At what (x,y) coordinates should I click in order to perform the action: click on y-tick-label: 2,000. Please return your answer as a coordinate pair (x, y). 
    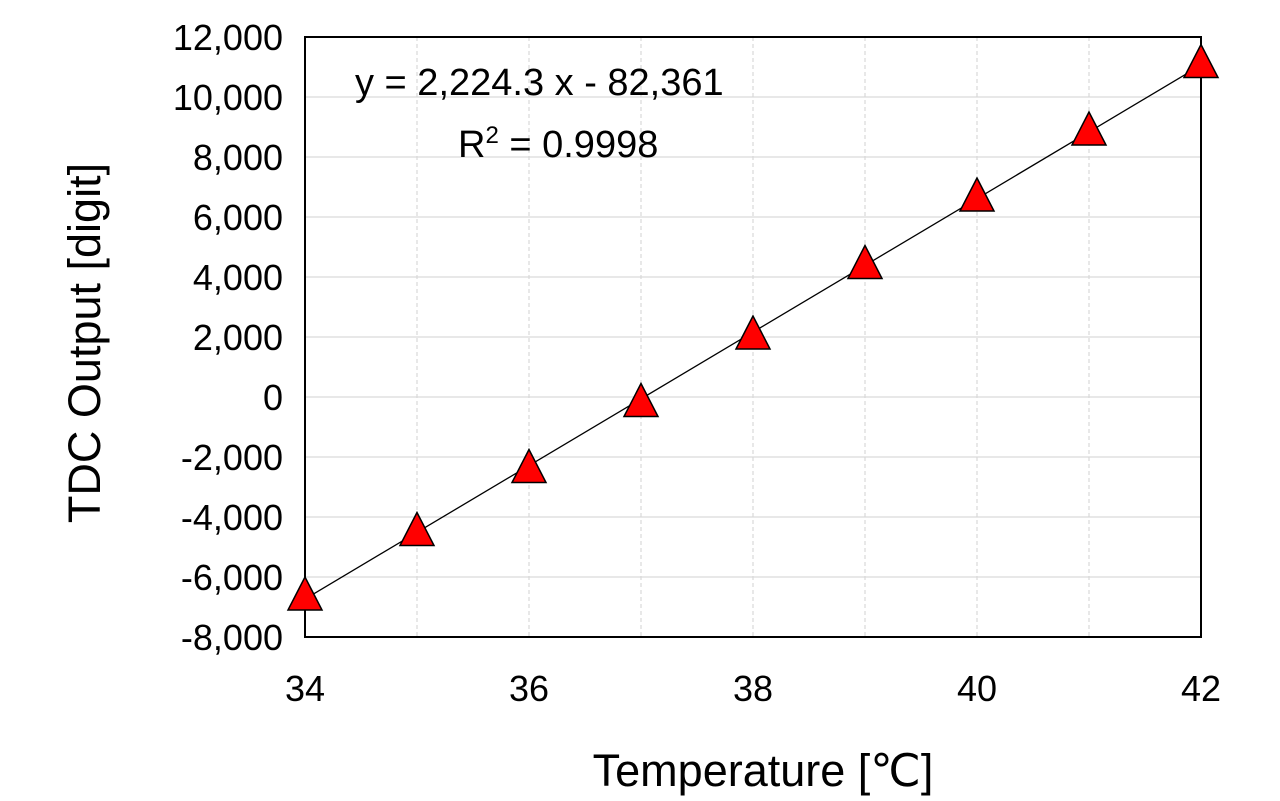
    Looking at the image, I should click on (238, 337).